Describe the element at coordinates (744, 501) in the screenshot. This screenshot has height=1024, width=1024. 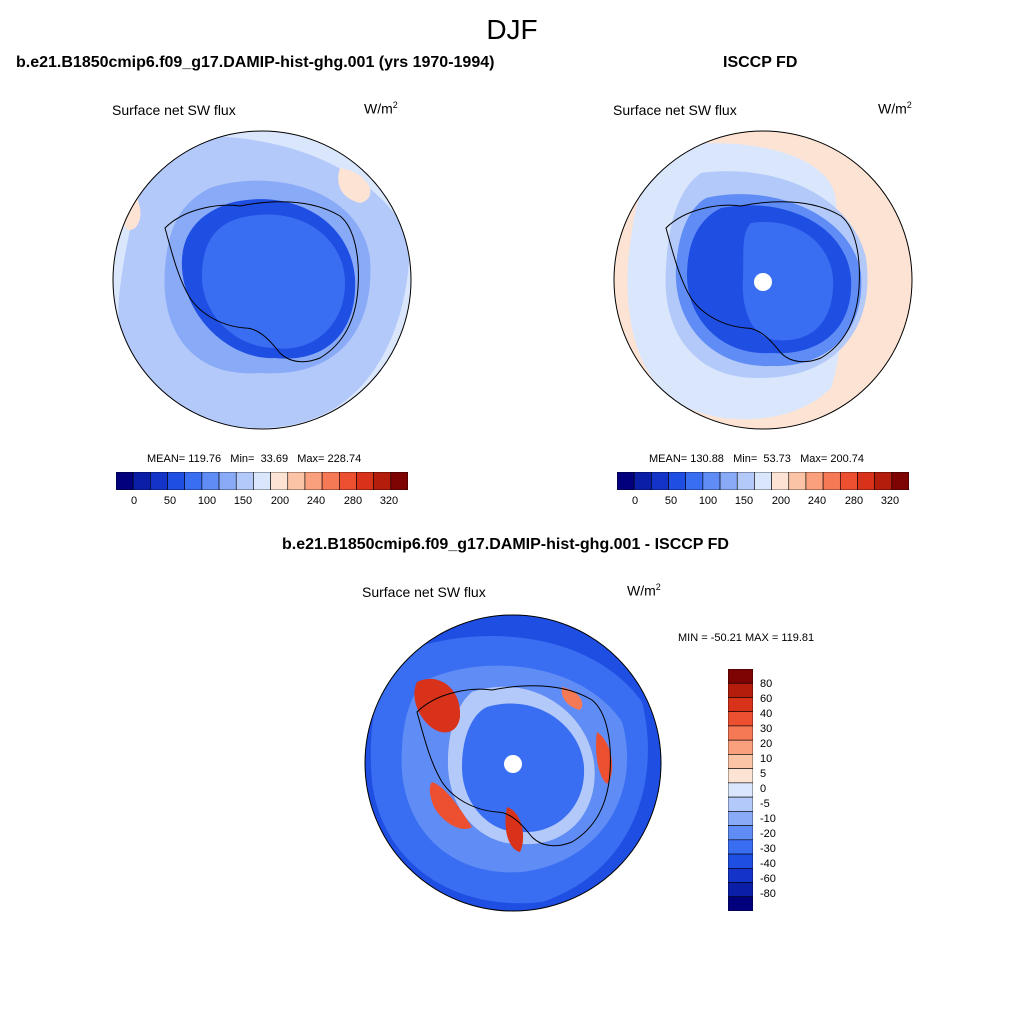
I see `right-colorbar-tick: 150` at that location.